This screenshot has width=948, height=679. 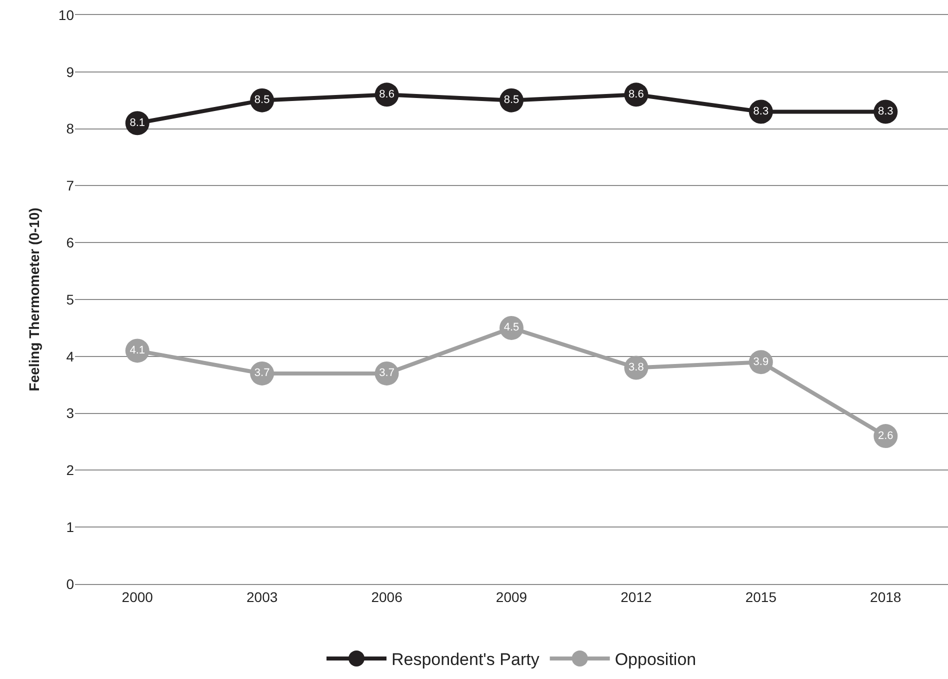 What do you see at coordinates (466, 660) in the screenshot?
I see `legend-label: Respondent's Party` at bounding box center [466, 660].